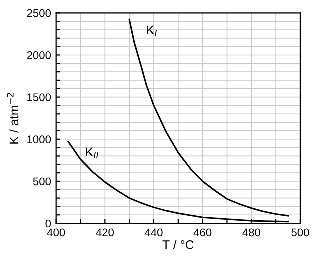 Image resolution: width=313 pixels, height=263 pixels. What do you see at coordinates (105, 232) in the screenshot?
I see `x-tick-label: 420` at bounding box center [105, 232].